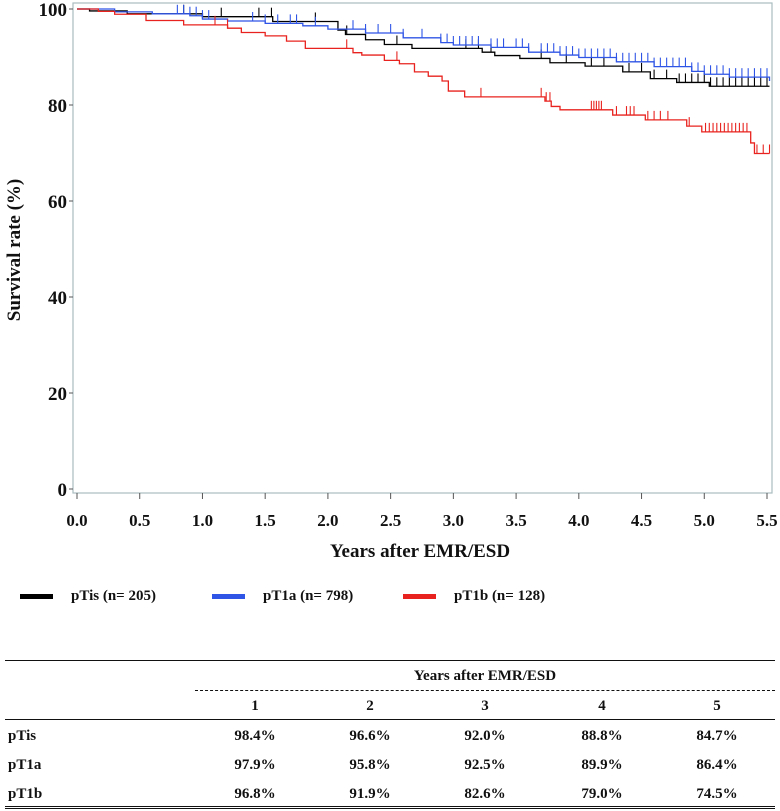 The height and width of the screenshot is (811, 780). I want to click on legend-item-ptis: pTis (n= 205), so click(88, 596).